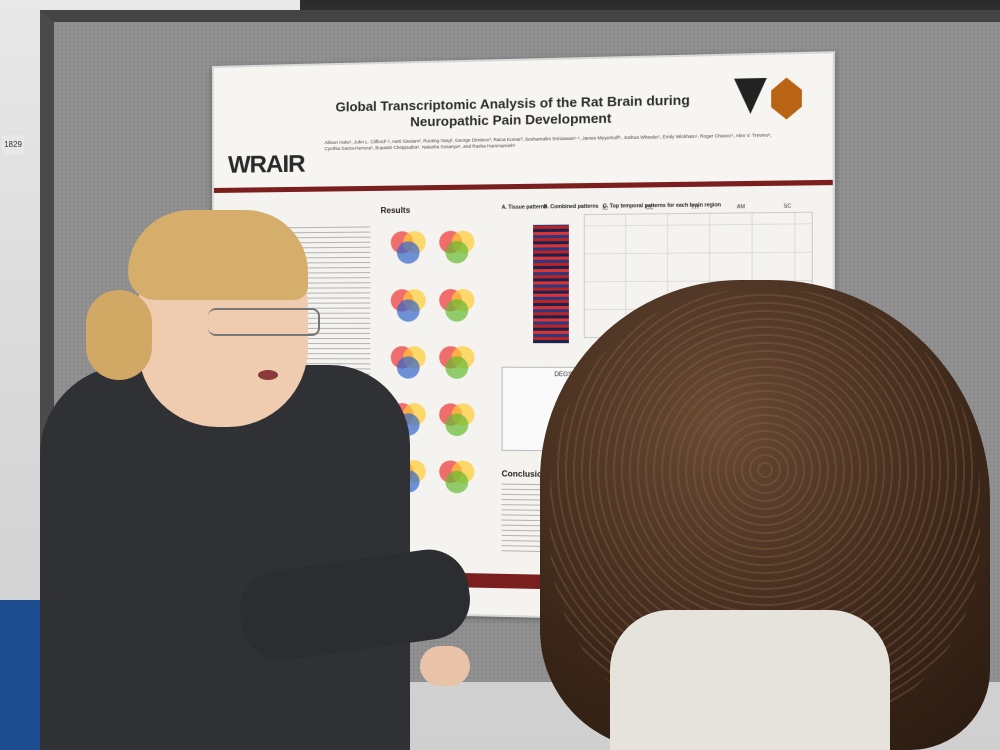 Image resolution: width=1000 pixels, height=750 pixels. What do you see at coordinates (13, 145) in the screenshot?
I see `booth-number: 1829` at bounding box center [13, 145].